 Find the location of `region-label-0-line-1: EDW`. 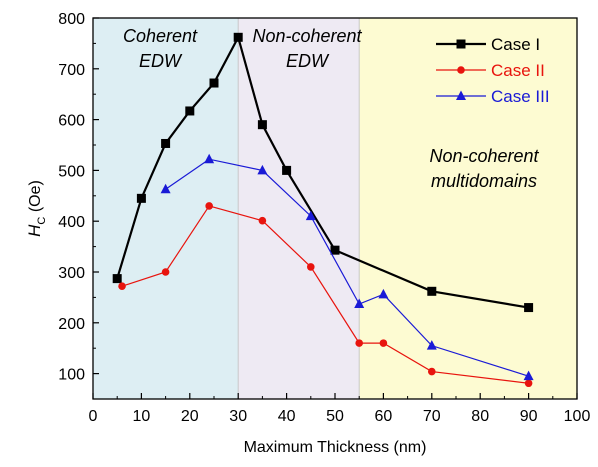

region-label-0-line-1: EDW is located at coordinates (161, 61).